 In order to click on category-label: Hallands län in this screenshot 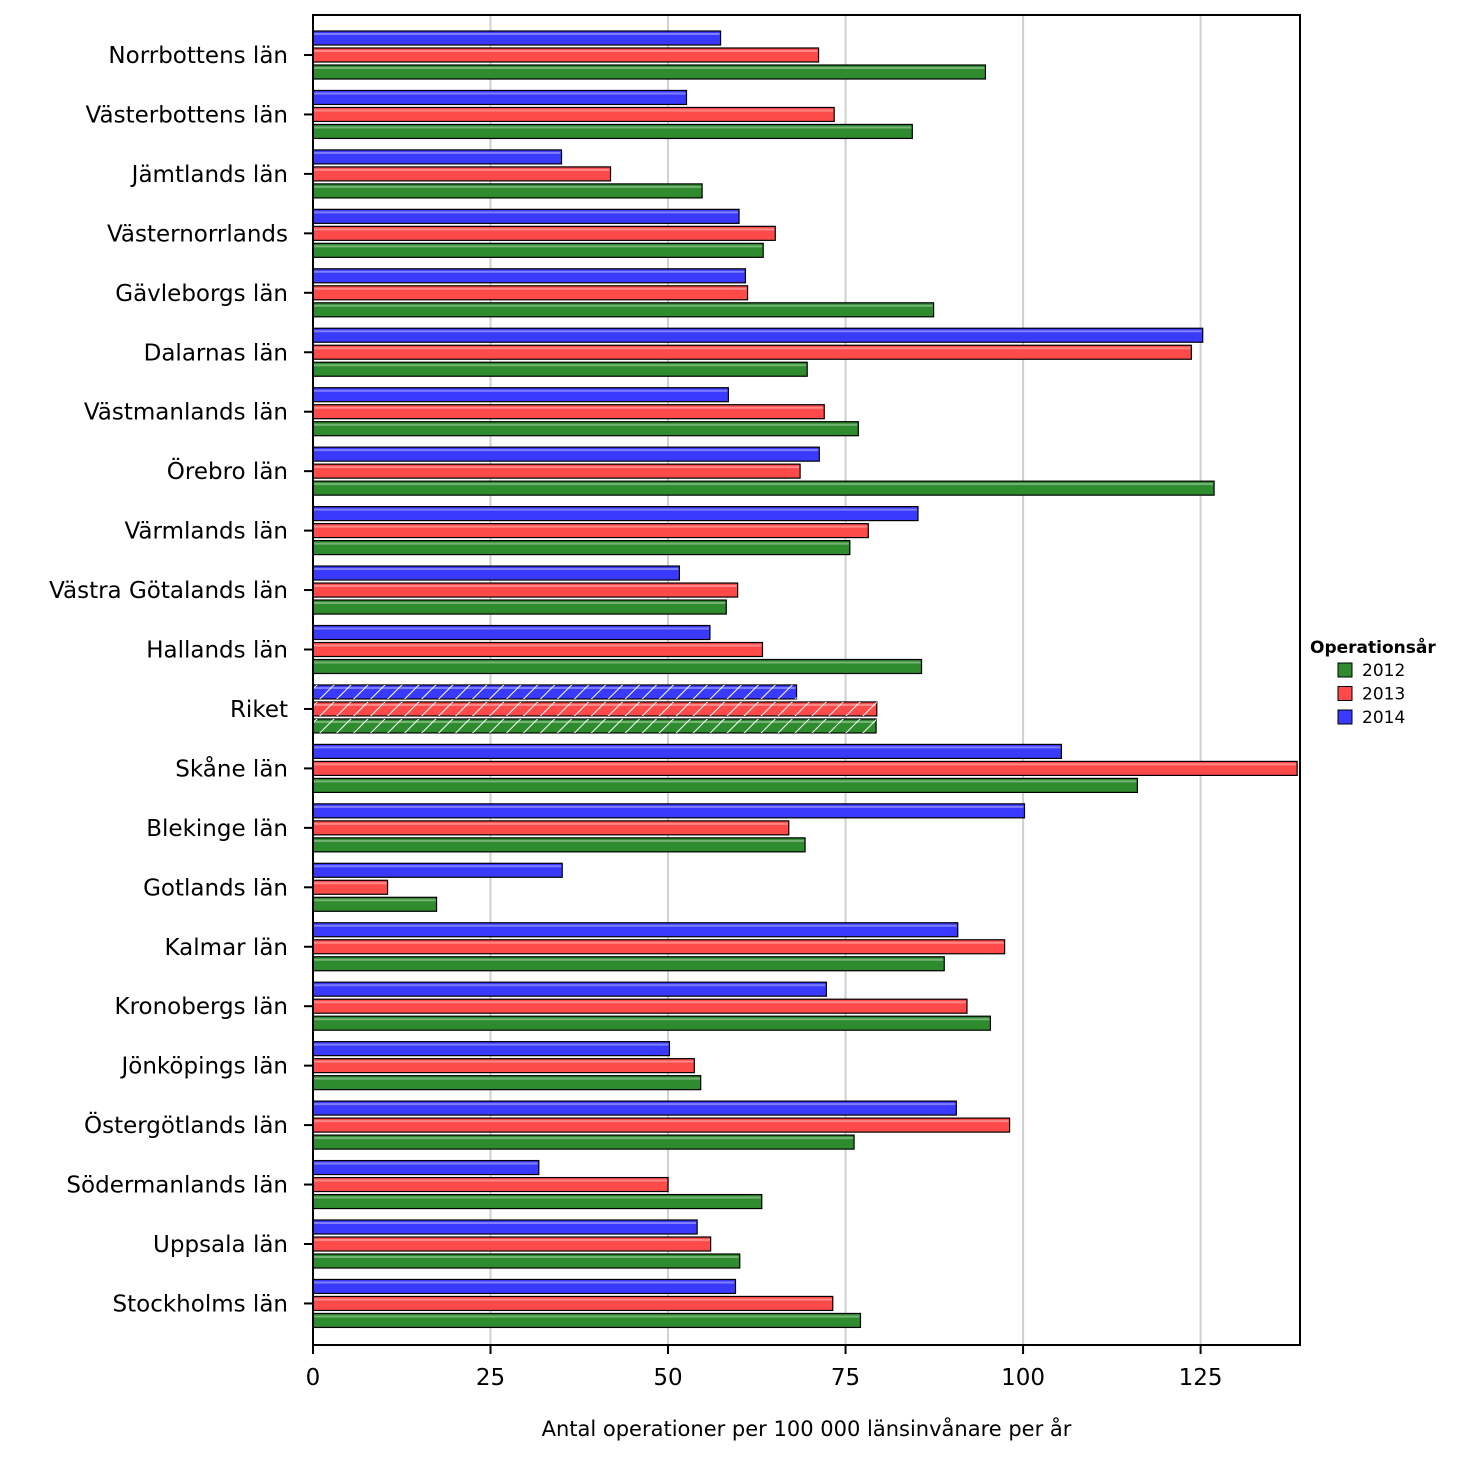, I will do `click(217, 651)`.